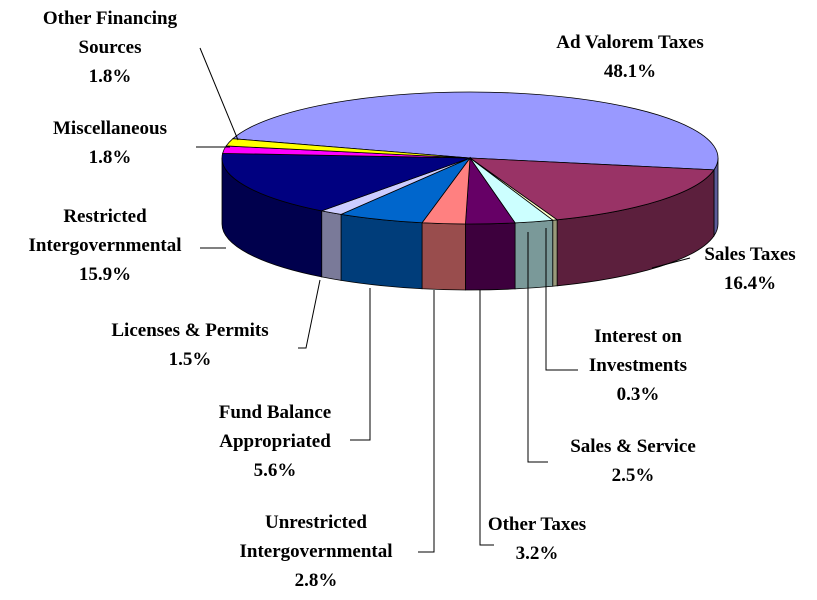 The width and height of the screenshot is (817, 600). What do you see at coordinates (105, 231) in the screenshot?
I see `category-label: Restricted Intergovernmental` at bounding box center [105, 231].